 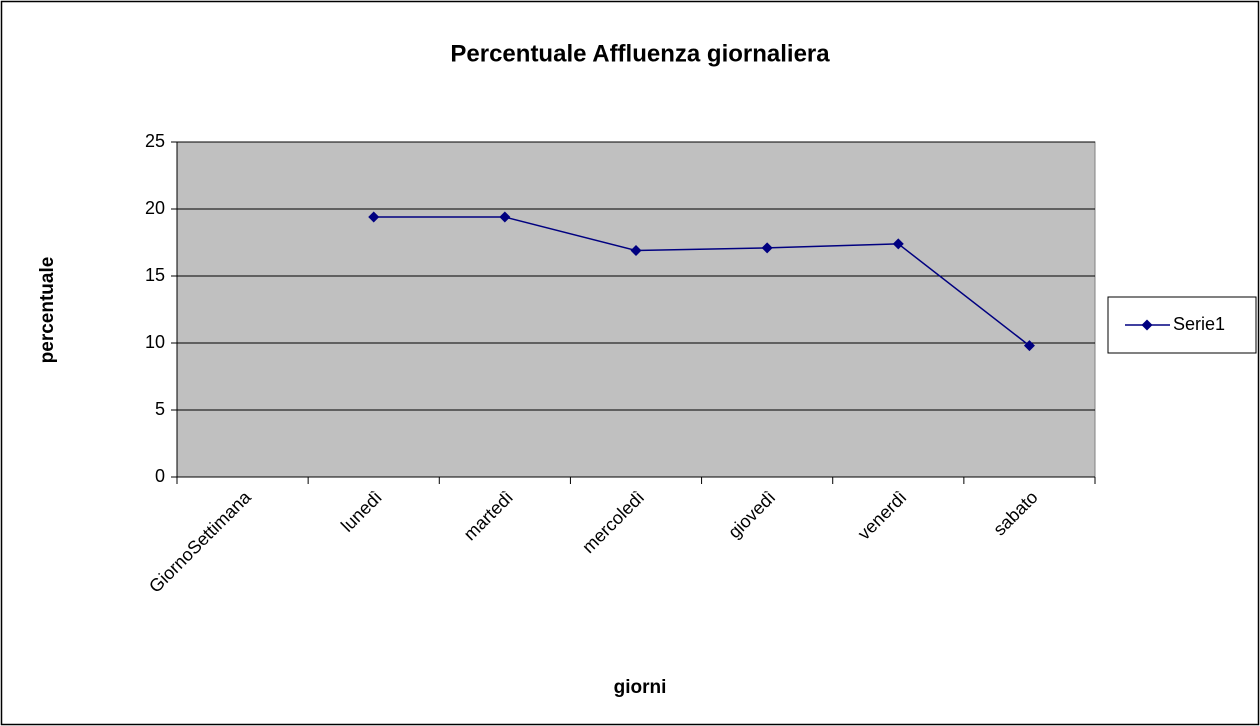 I want to click on y-tick-label: 15, so click(x=155, y=275).